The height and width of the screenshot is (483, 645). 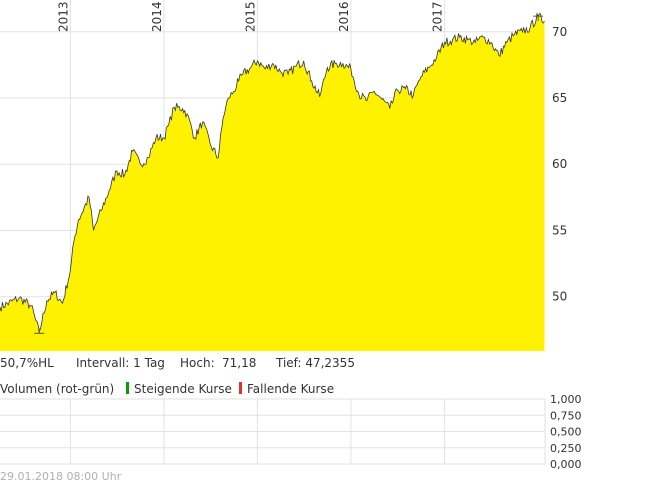 What do you see at coordinates (566, 448) in the screenshot?
I see `volume-tick-label: 0,250` at bounding box center [566, 448].